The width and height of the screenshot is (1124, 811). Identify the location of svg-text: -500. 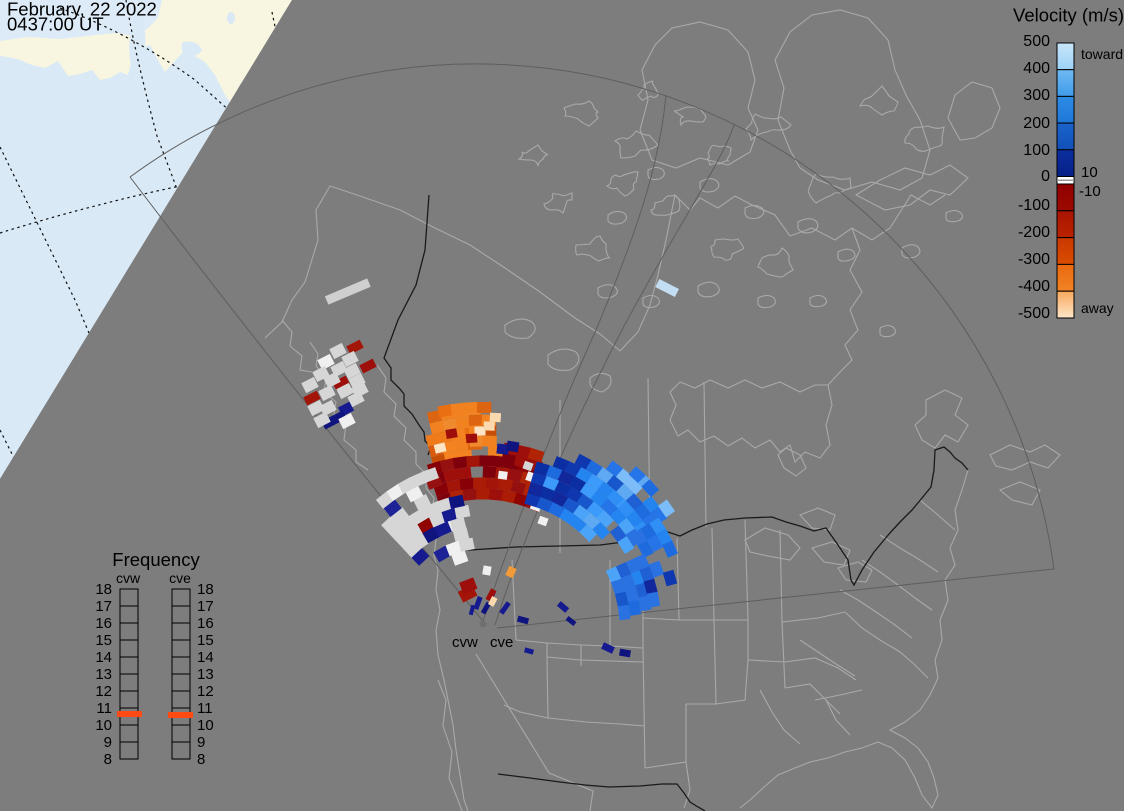
(1034, 313).